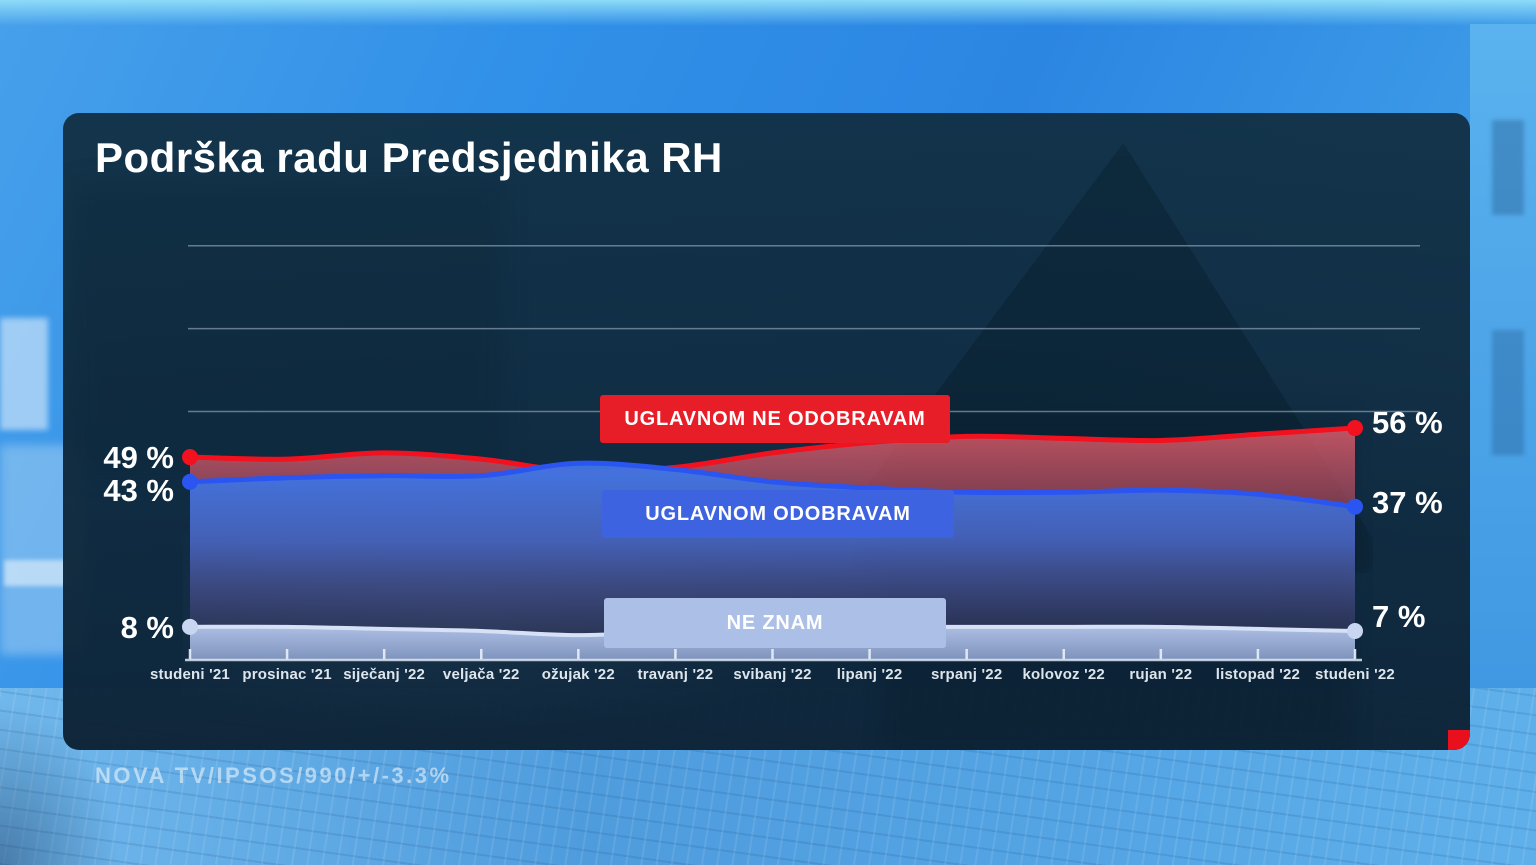 The width and height of the screenshot is (1536, 865). What do you see at coordinates (775, 623) in the screenshot?
I see `legend-dontknow: NE ZNAM` at bounding box center [775, 623].